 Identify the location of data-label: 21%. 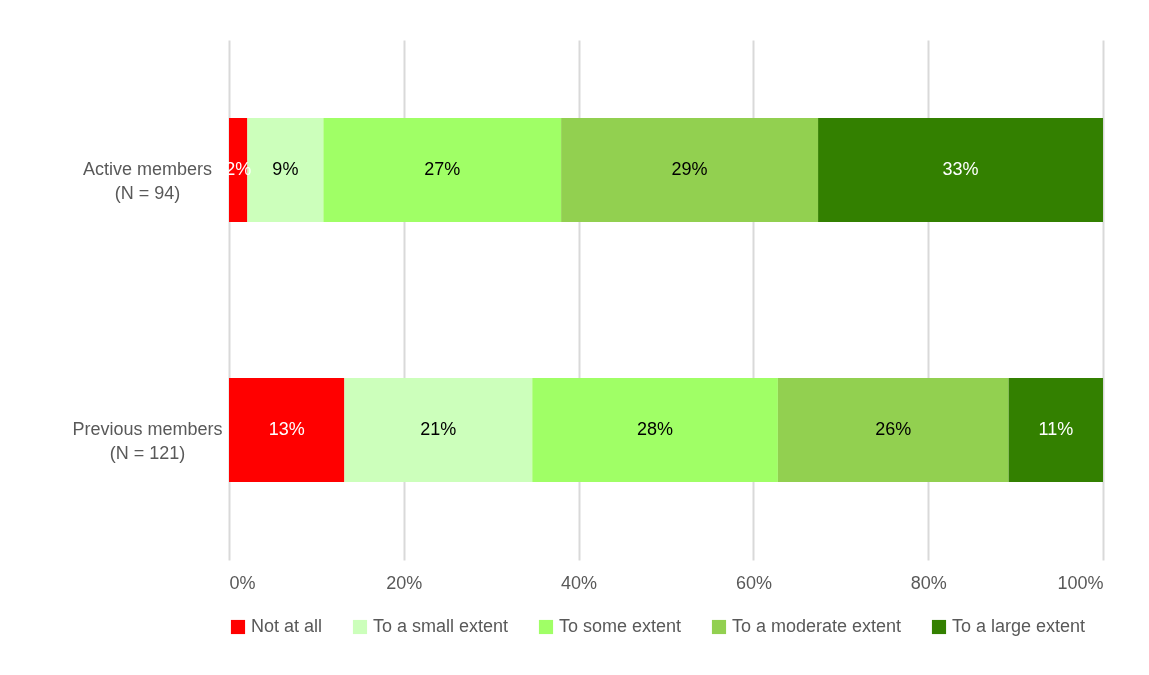
(438, 429).